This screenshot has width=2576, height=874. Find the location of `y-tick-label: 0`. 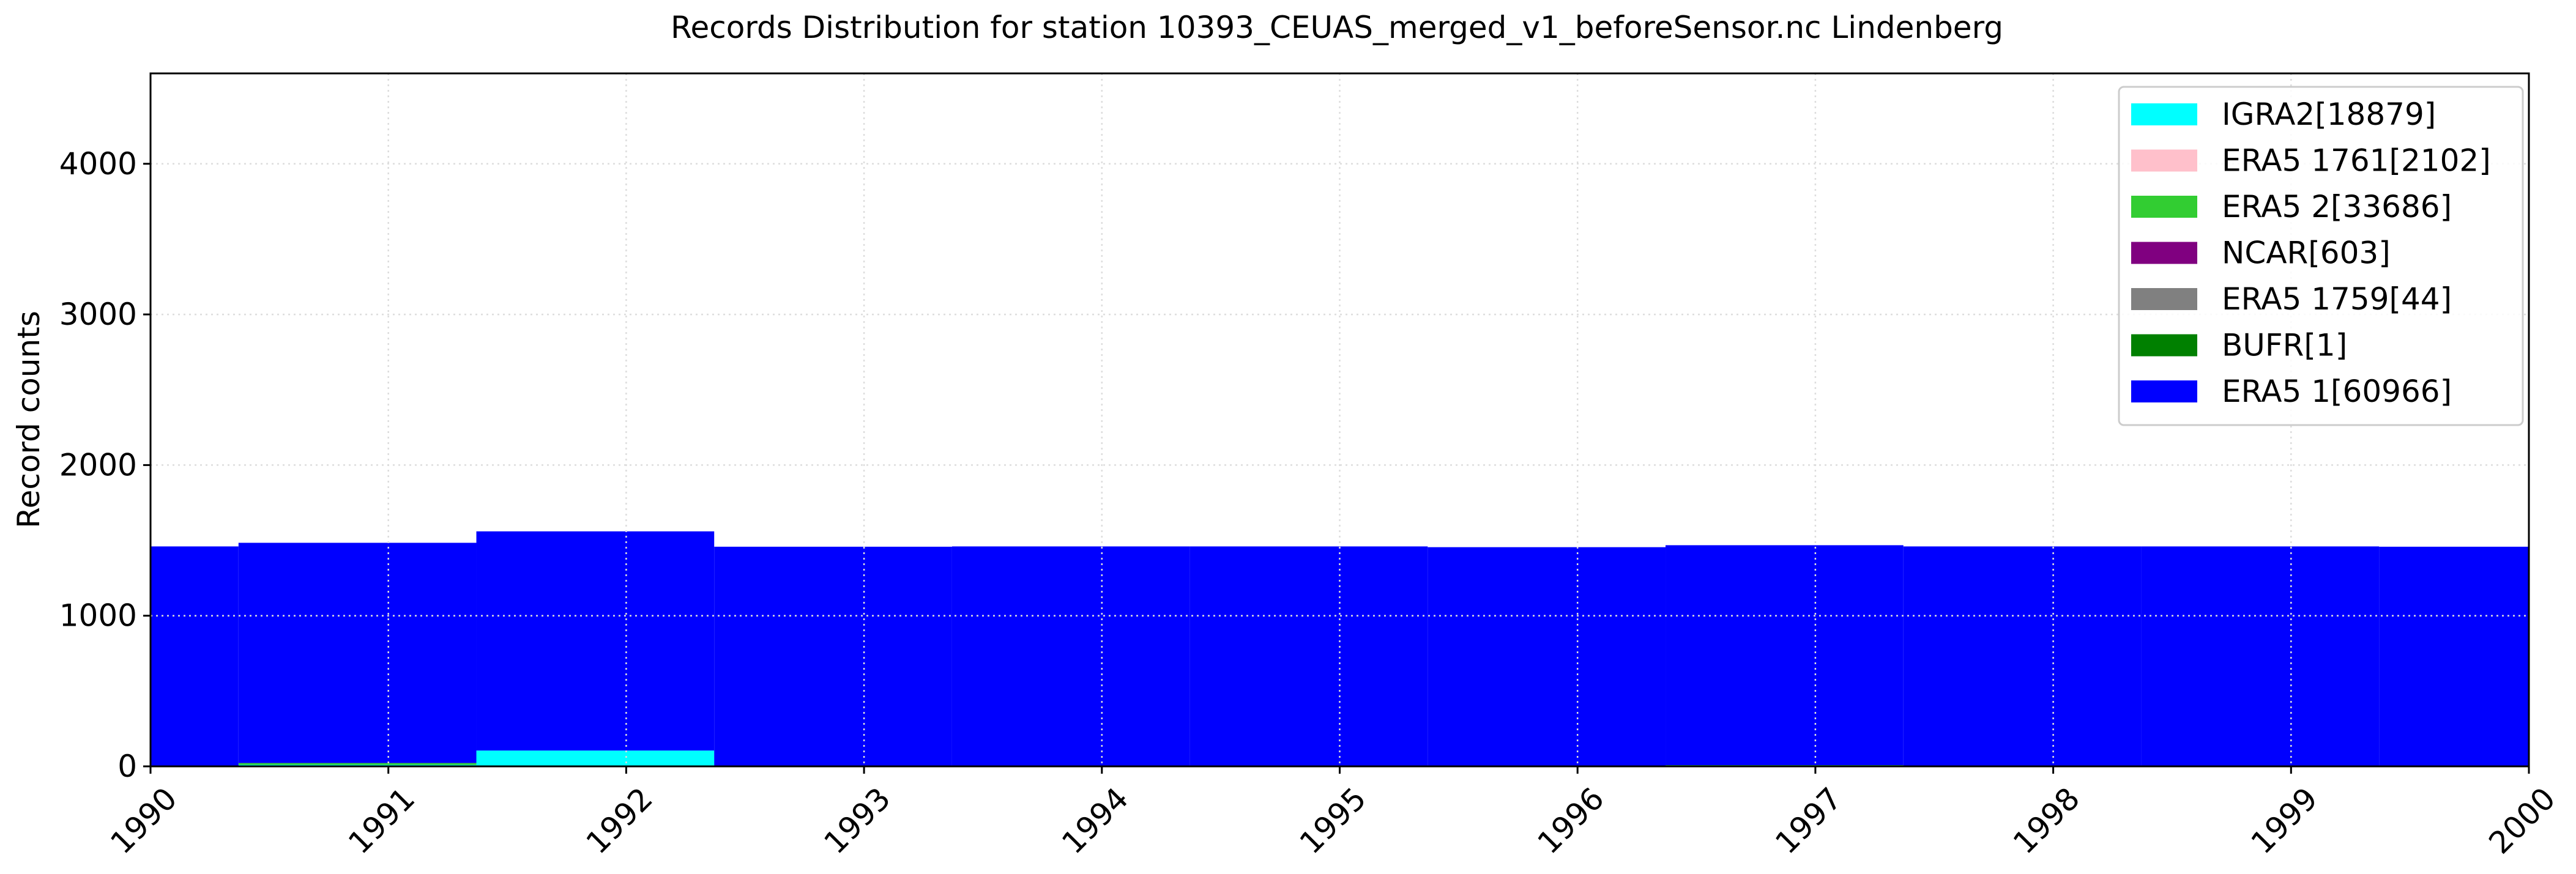

y-tick-label: 0 is located at coordinates (127, 766).